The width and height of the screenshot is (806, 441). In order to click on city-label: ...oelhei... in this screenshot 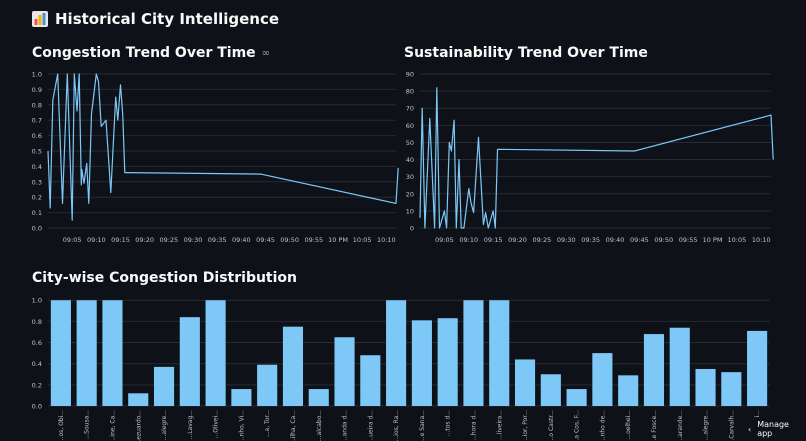, I will do `click(628, 425)`.